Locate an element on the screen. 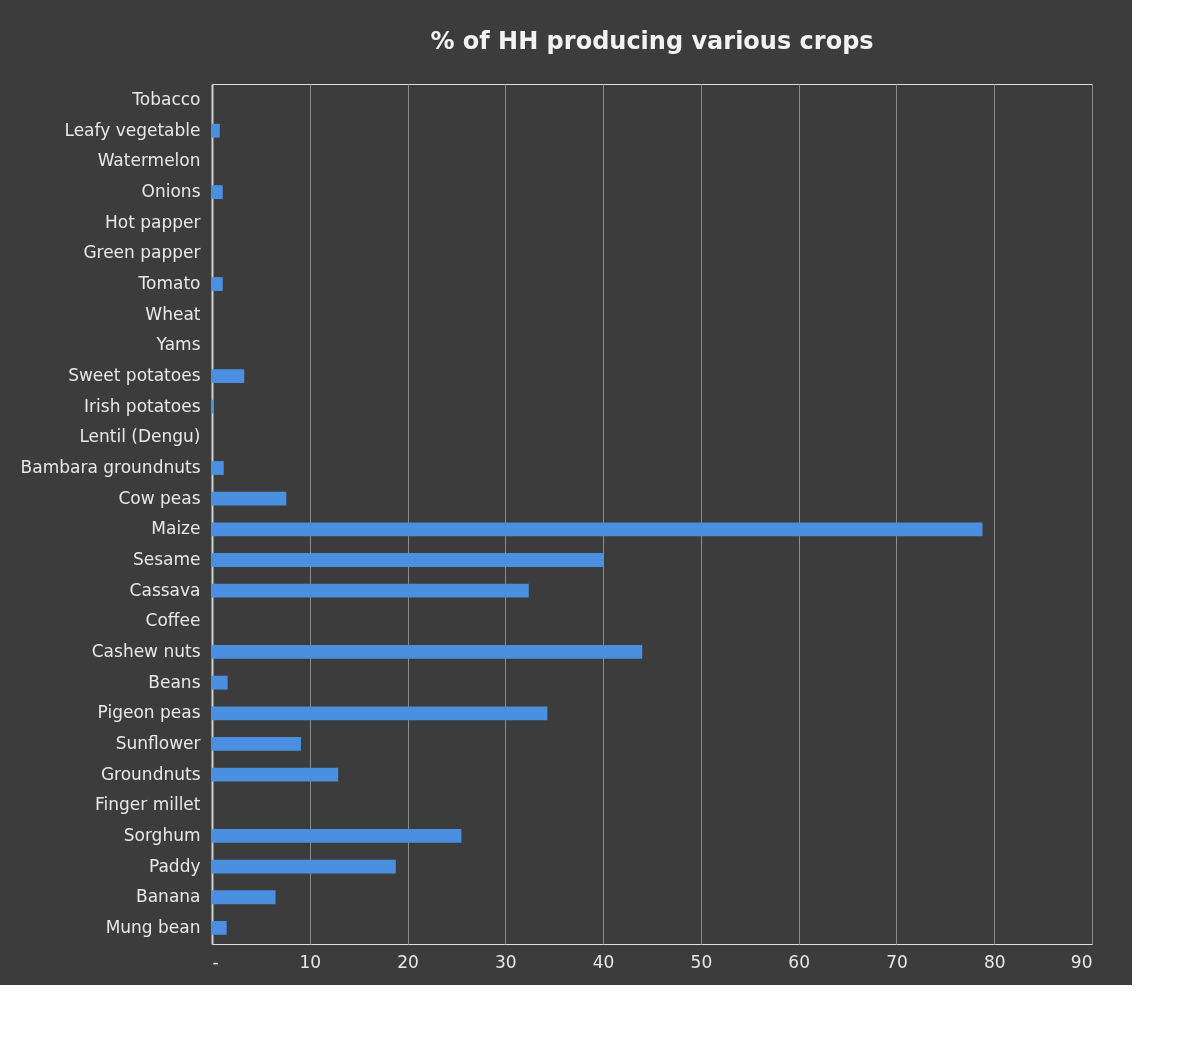 Image resolution: width=1203 pixels, height=1039 pixels. y-tick-label: Pigeon peas is located at coordinates (149, 712).